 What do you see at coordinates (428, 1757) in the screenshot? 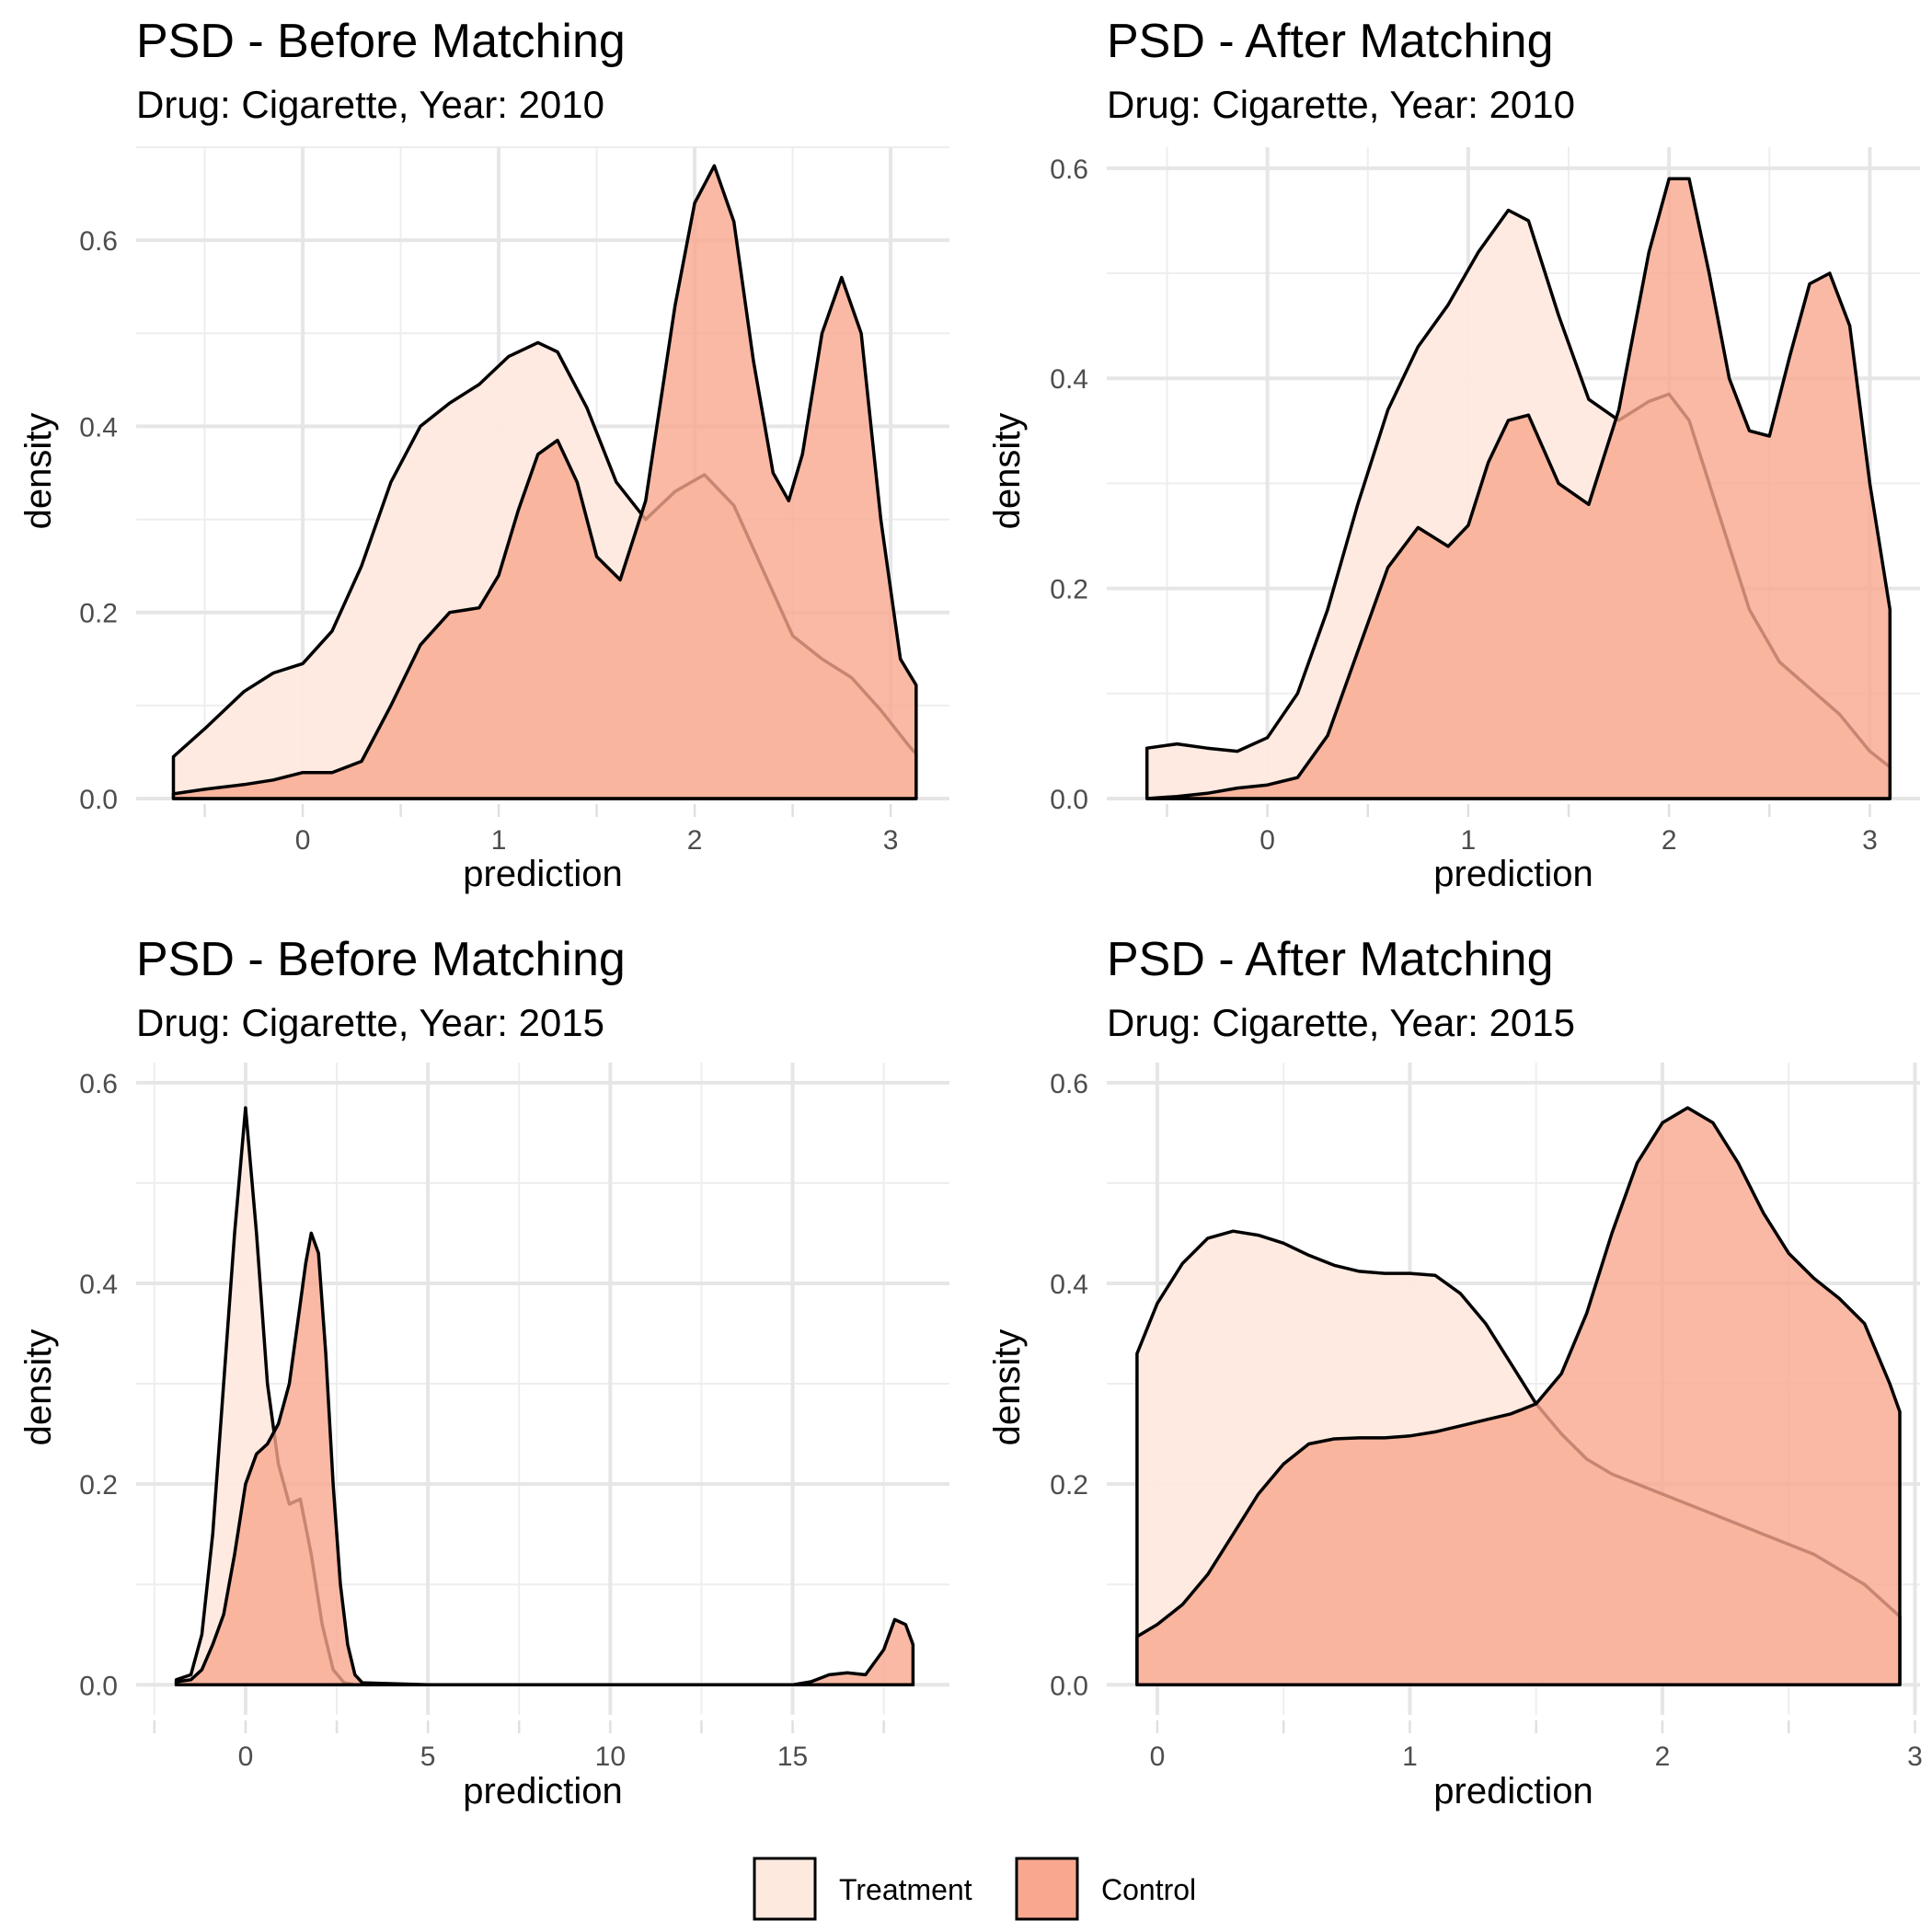
I see `x-tick-label: 5` at bounding box center [428, 1757].